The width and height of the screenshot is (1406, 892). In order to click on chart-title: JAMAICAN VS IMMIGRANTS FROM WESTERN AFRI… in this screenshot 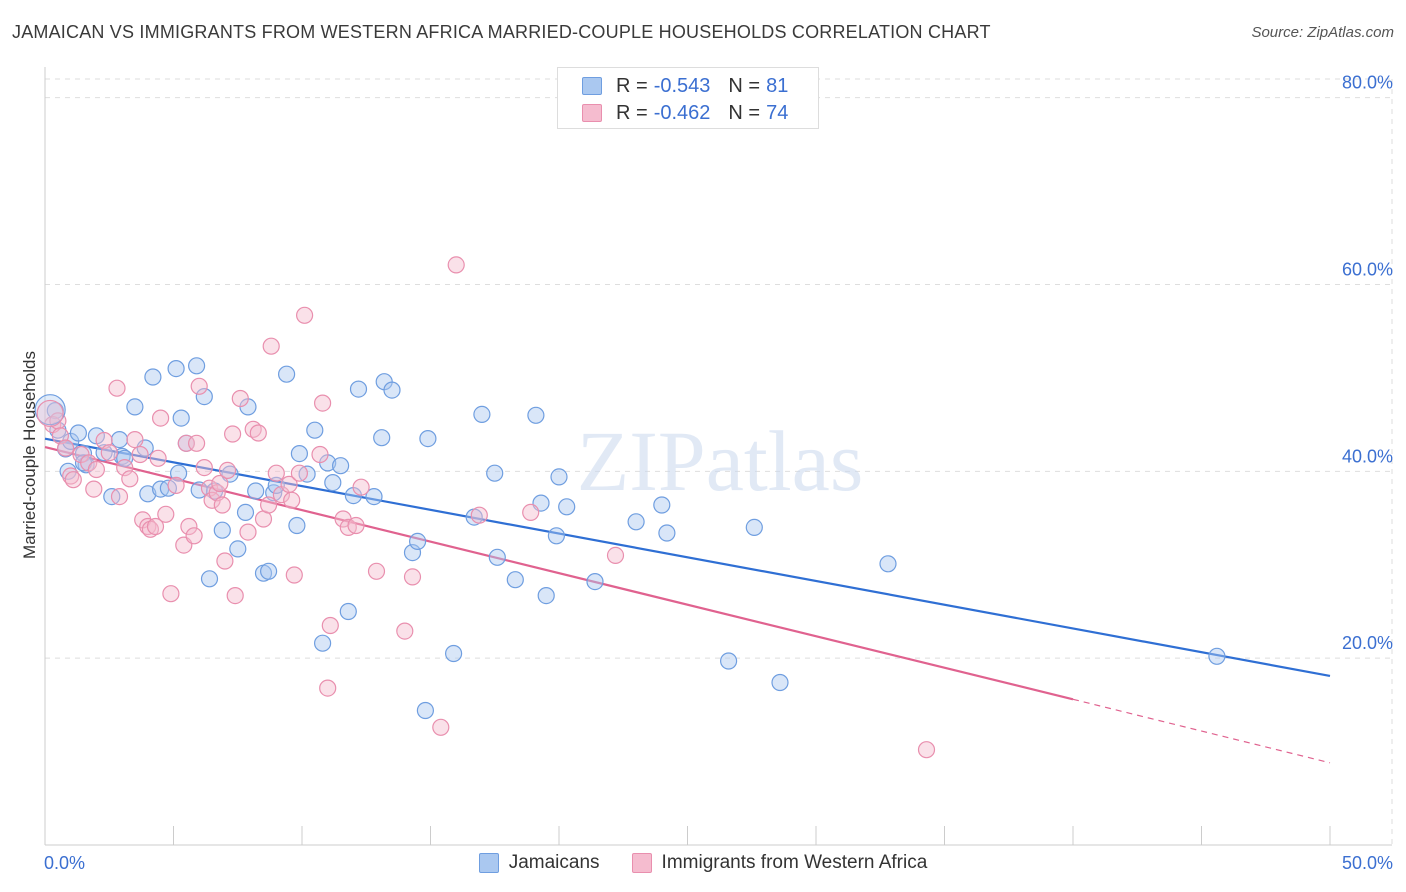, I will do `click(501, 32)`.